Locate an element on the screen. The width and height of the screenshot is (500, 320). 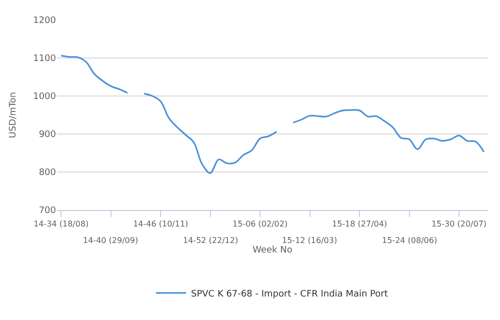
y-tick-label: 700 is located at coordinates (47, 211).